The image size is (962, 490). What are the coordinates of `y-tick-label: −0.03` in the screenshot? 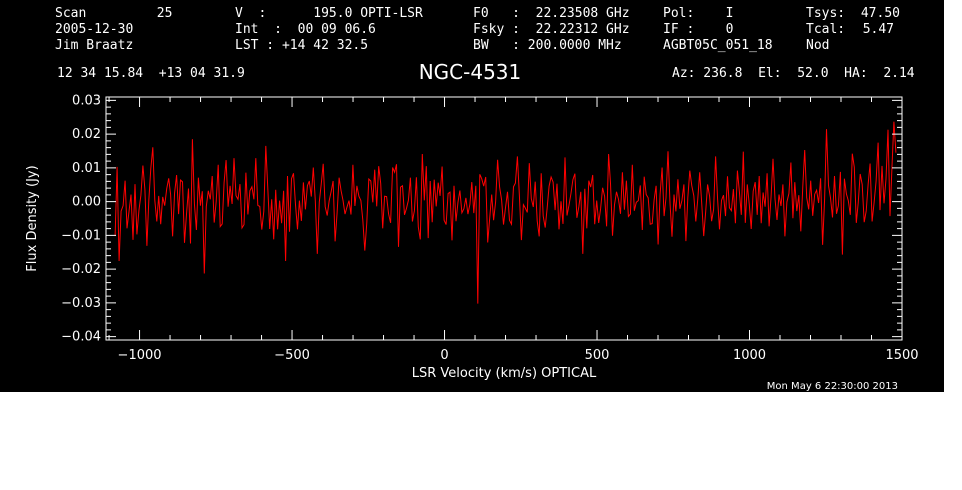 It's located at (81, 303).